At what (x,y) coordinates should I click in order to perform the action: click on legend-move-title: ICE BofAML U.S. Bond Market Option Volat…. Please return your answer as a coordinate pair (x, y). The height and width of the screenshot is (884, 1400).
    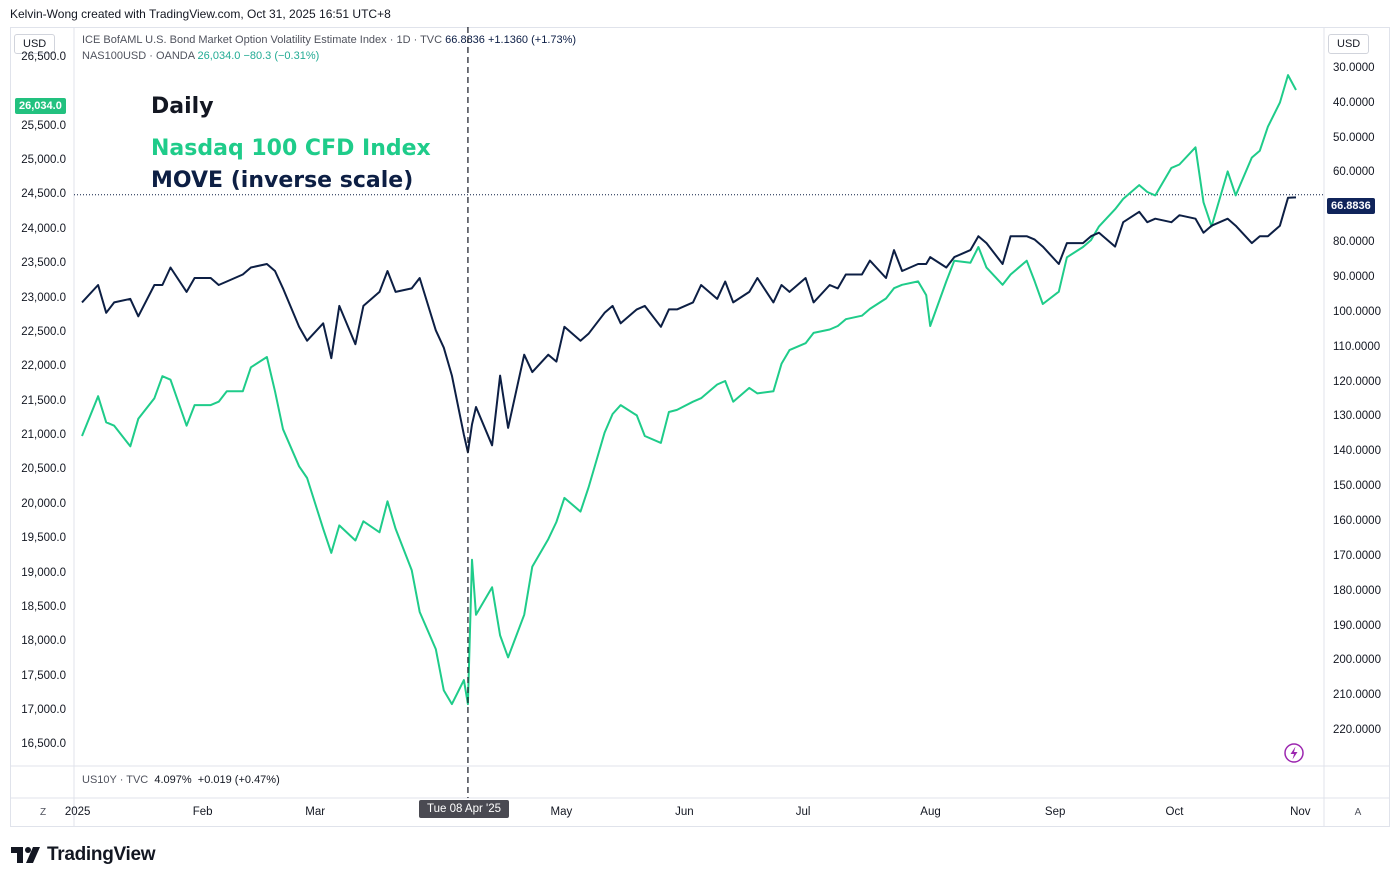
    Looking at the image, I should click on (262, 40).